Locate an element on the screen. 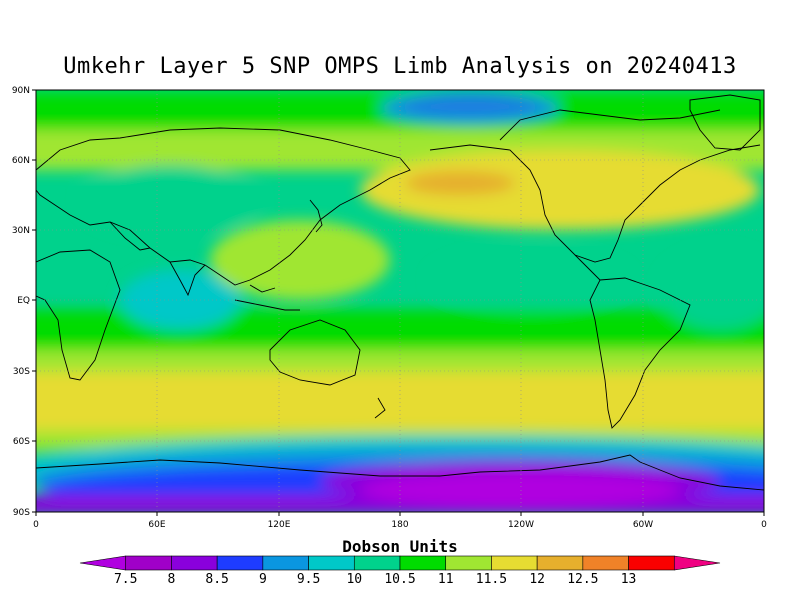  colorbar-tick-label: 10.5 is located at coordinates (399, 579).